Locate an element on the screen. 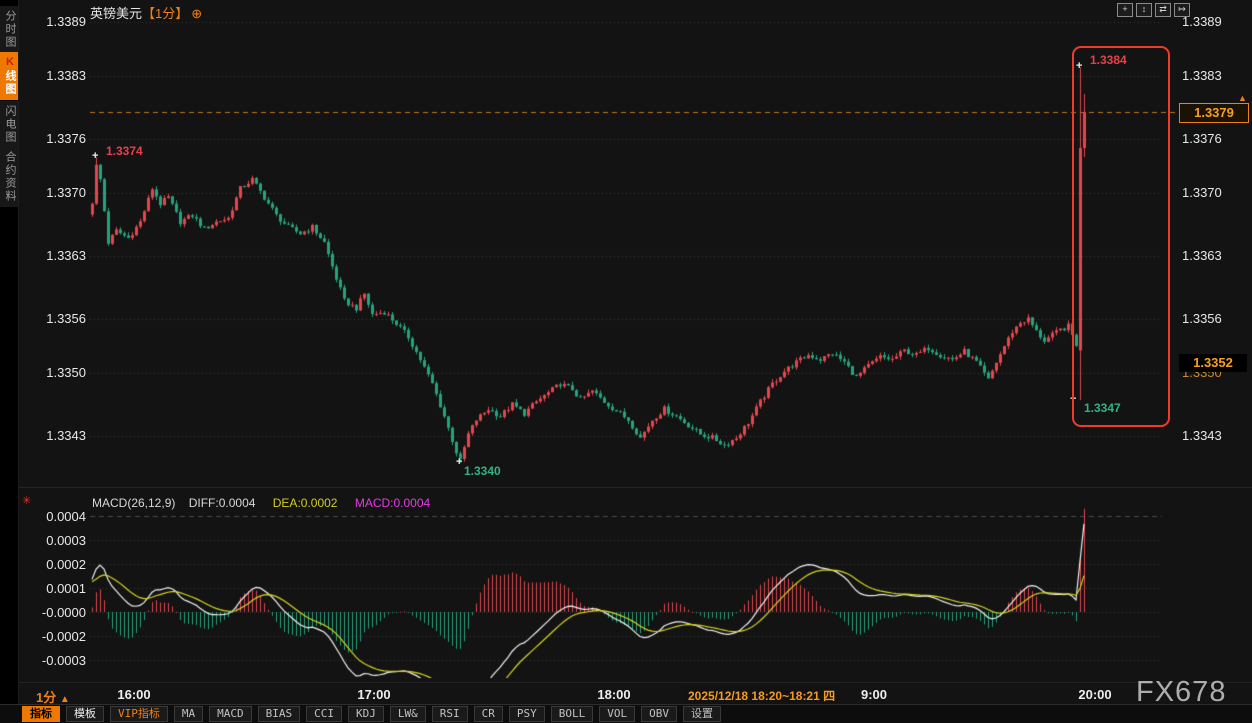 The height and width of the screenshot is (723, 1252). pan-right-icon: ↦ is located at coordinates (1182, 10).